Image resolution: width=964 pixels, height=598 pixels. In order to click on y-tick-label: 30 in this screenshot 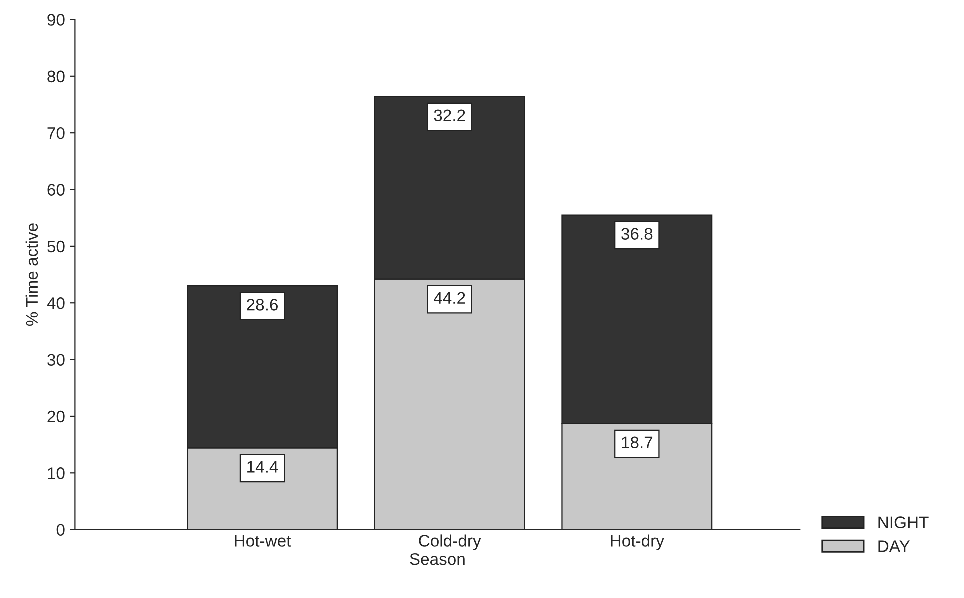, I will do `click(56, 360)`.